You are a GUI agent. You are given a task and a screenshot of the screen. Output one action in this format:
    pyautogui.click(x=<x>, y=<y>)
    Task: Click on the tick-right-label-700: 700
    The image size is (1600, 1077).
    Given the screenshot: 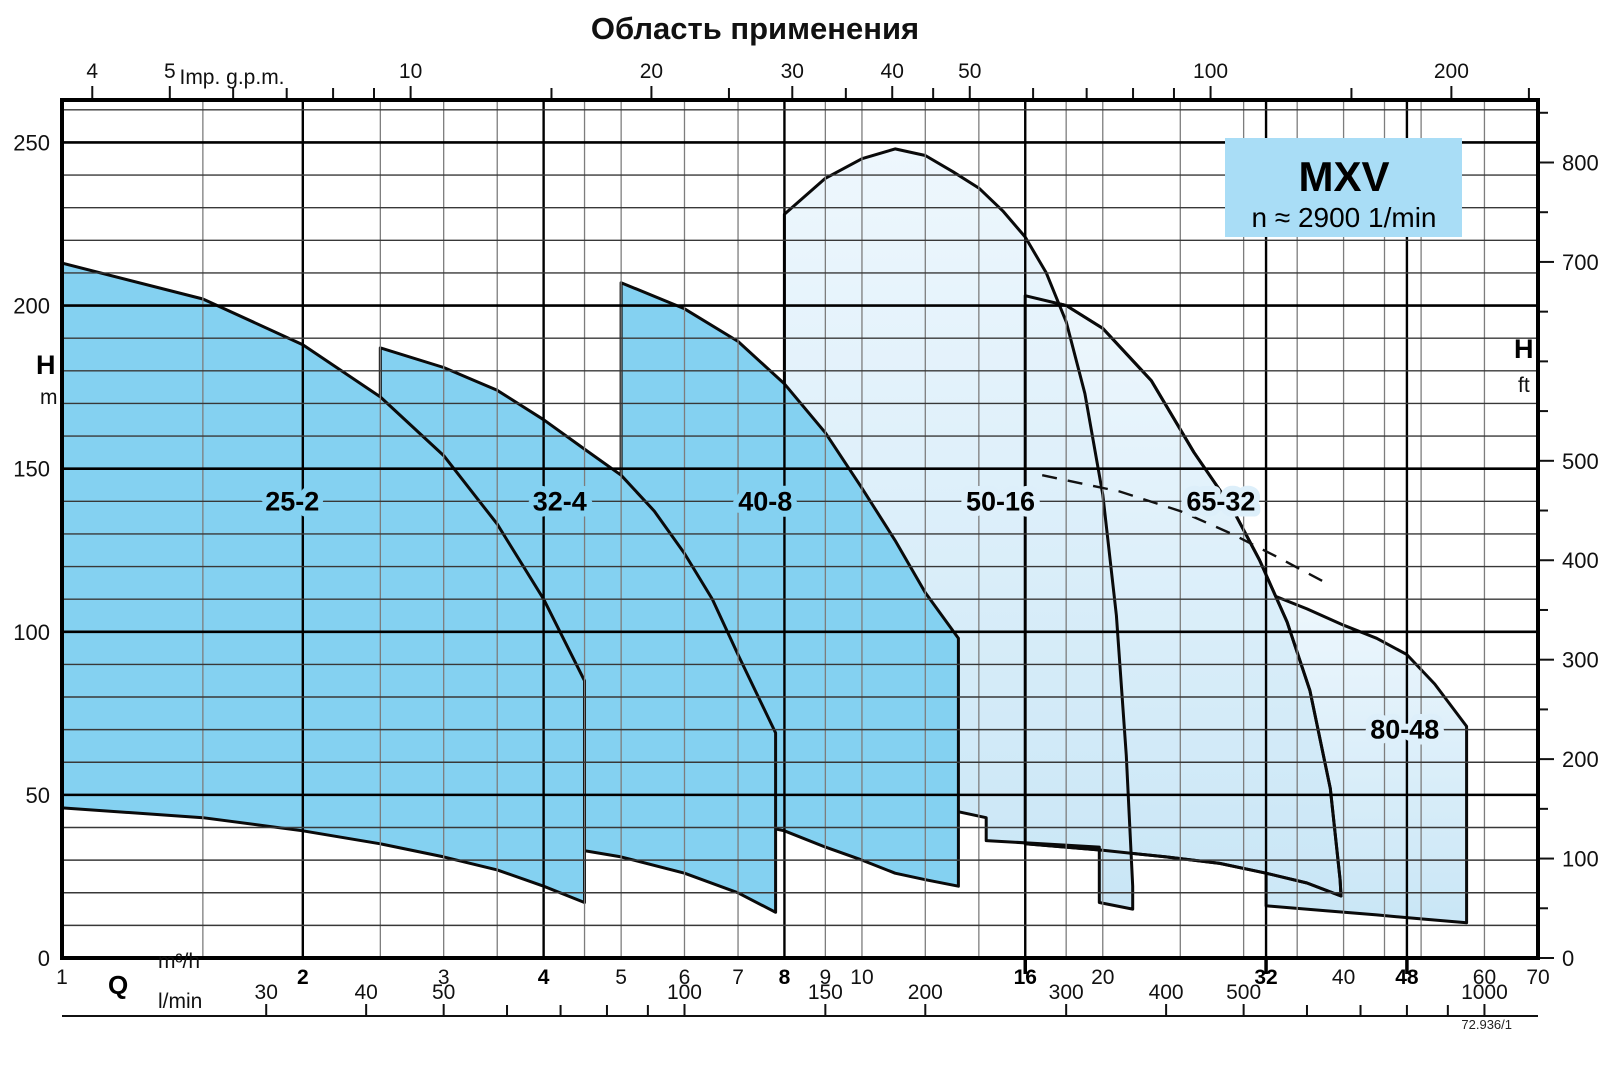 What is the action you would take?
    pyautogui.click(x=1580, y=262)
    